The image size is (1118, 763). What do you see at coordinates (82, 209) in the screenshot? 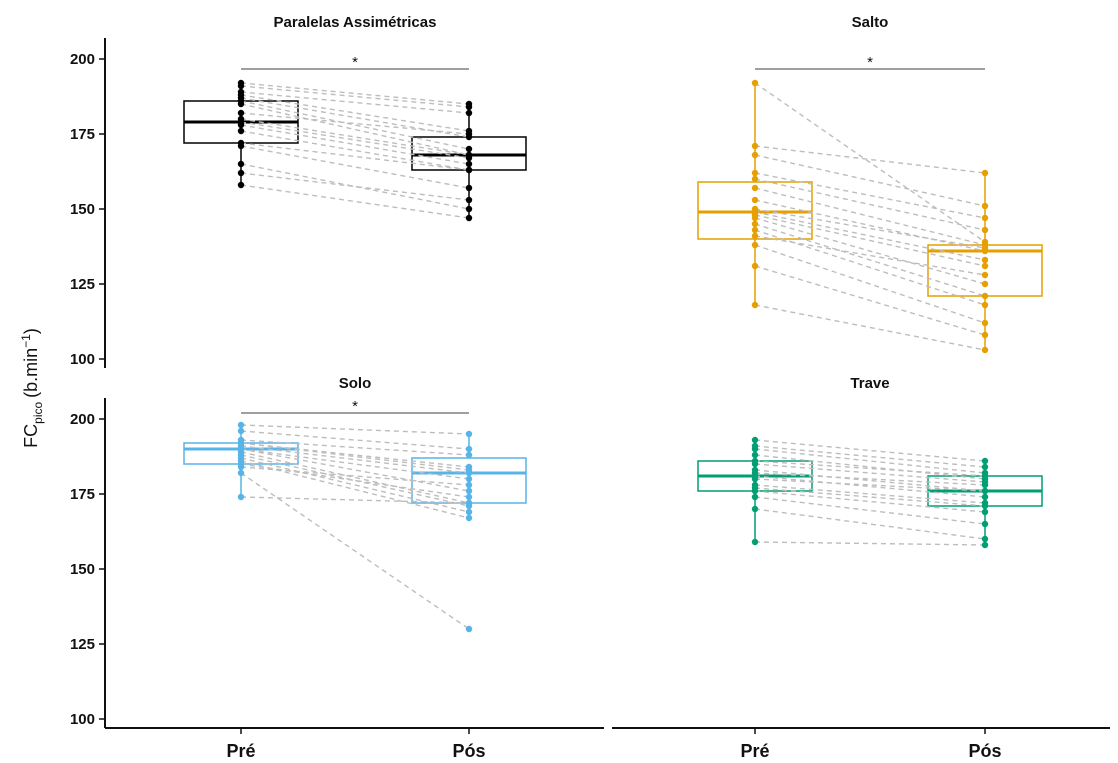
I see `y-tick-label: 150` at bounding box center [82, 209].